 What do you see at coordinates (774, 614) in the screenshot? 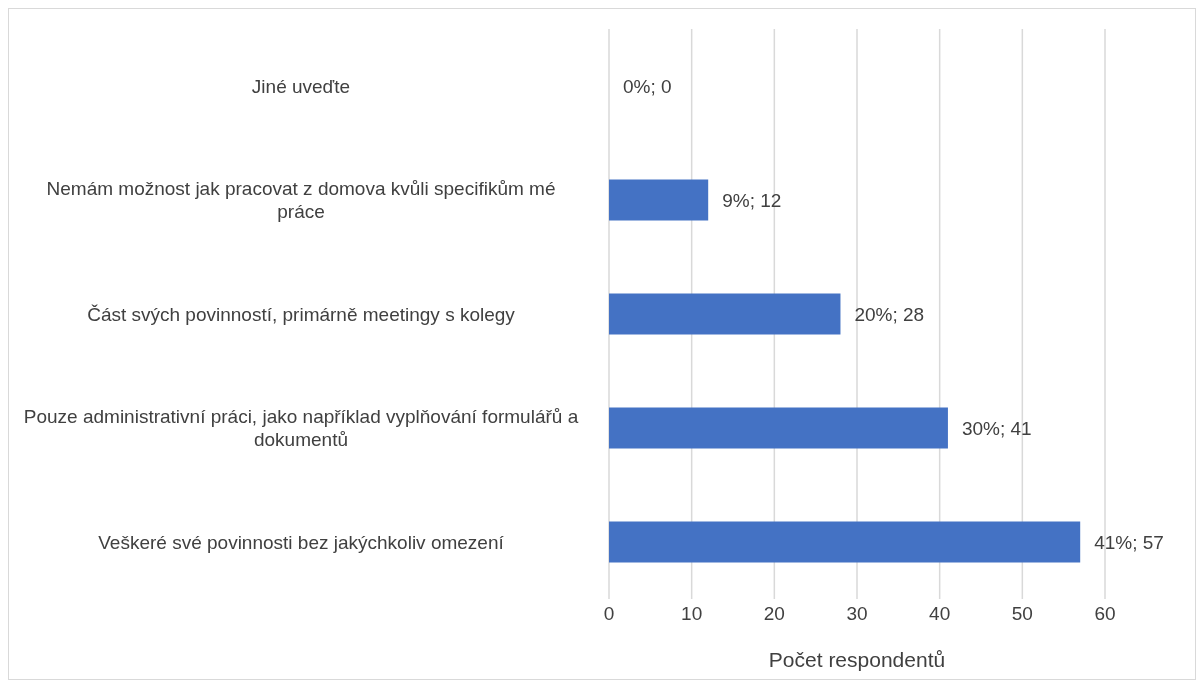
I see `x-tick-label: 20` at bounding box center [774, 614].